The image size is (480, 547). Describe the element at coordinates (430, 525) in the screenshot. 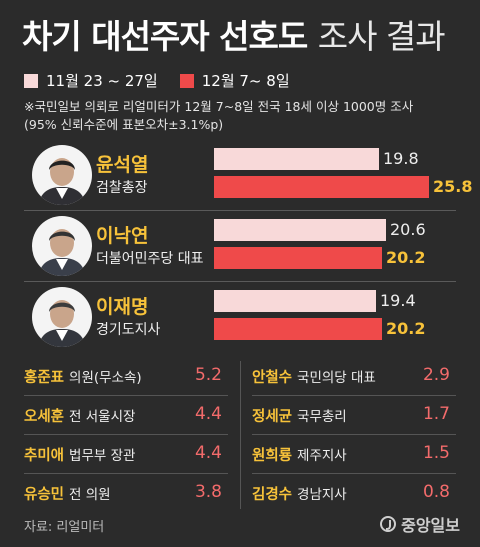

I see `logo-text: 중앙일보` at that location.